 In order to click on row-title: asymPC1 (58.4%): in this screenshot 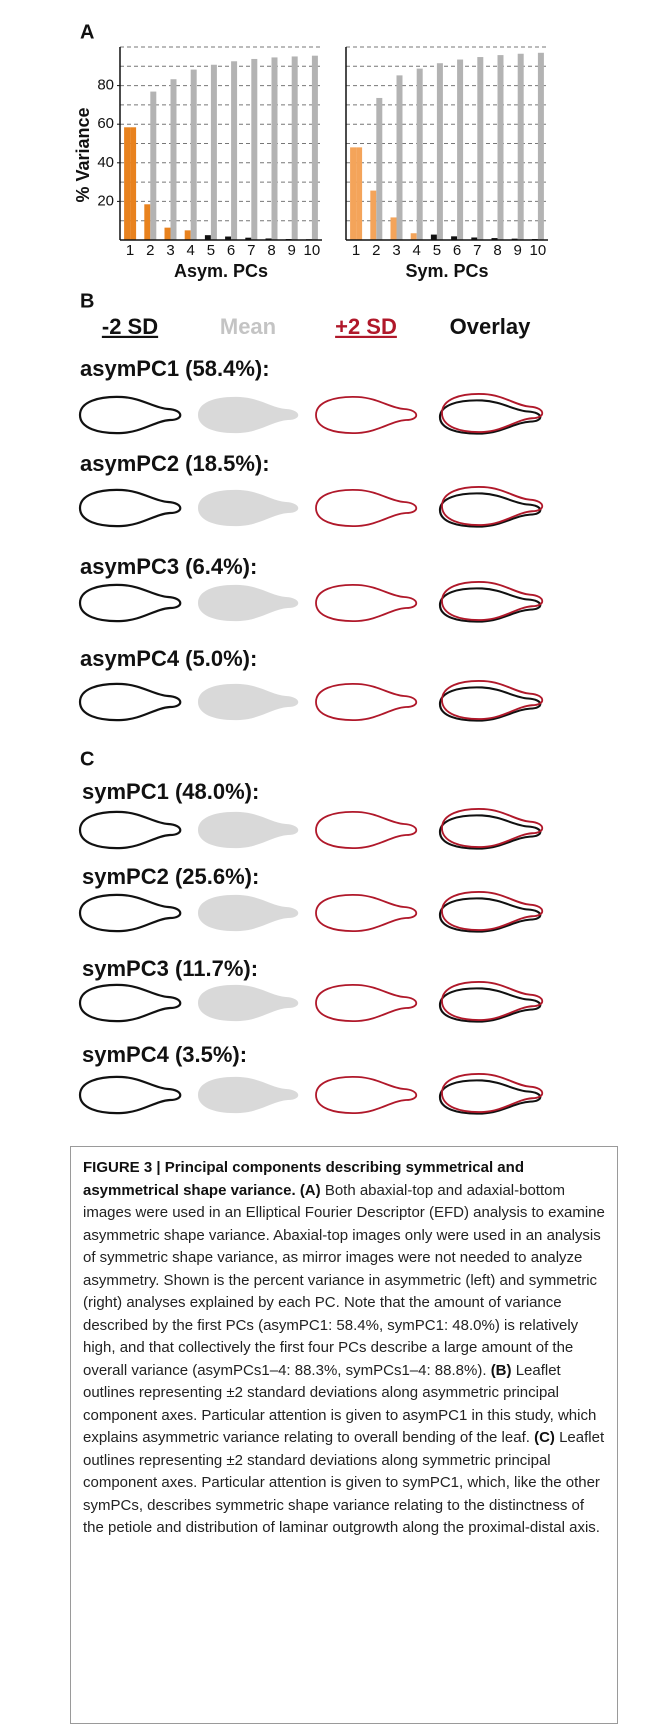, I will do `click(175, 368)`.